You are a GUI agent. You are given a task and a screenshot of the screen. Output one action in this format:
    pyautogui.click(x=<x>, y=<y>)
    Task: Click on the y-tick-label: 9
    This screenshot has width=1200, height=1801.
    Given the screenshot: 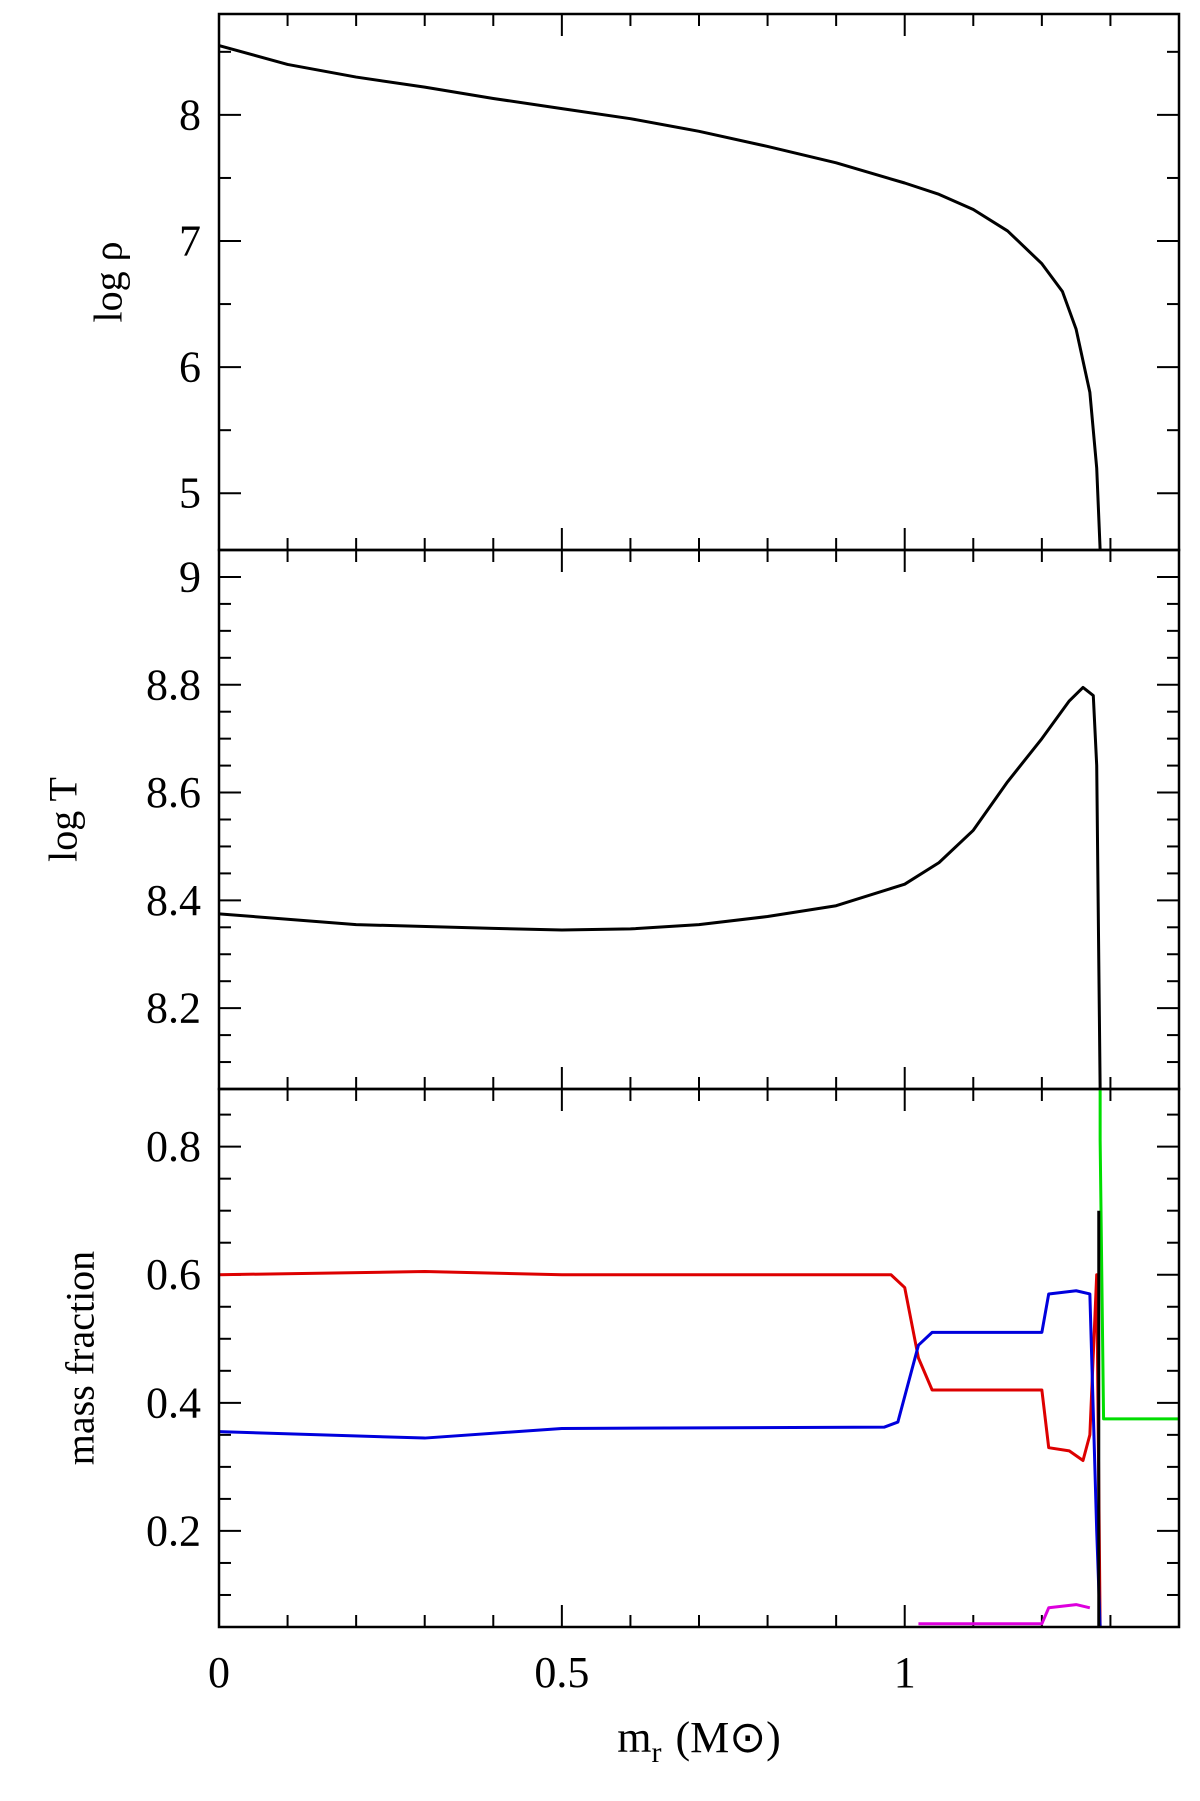 What is the action you would take?
    pyautogui.click(x=190, y=576)
    